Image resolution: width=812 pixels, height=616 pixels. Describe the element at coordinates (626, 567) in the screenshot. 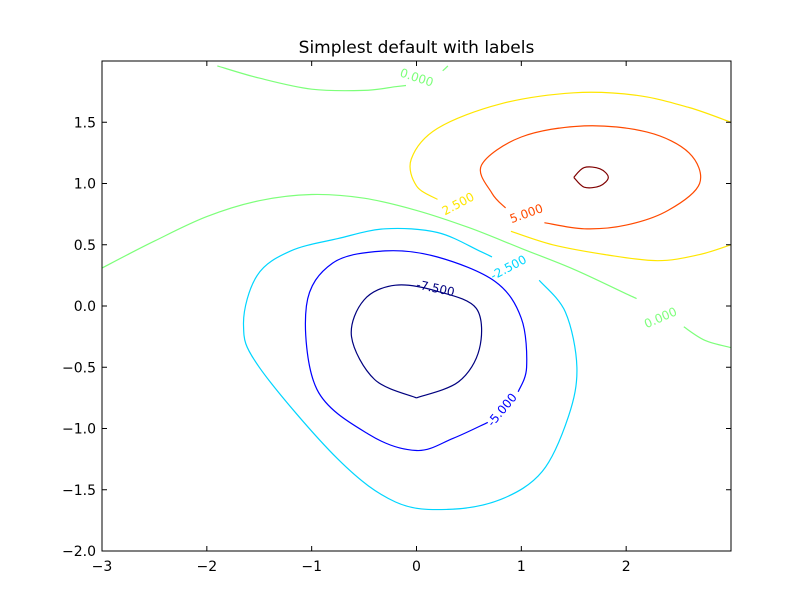

I see `x-tick-label: 2` at that location.